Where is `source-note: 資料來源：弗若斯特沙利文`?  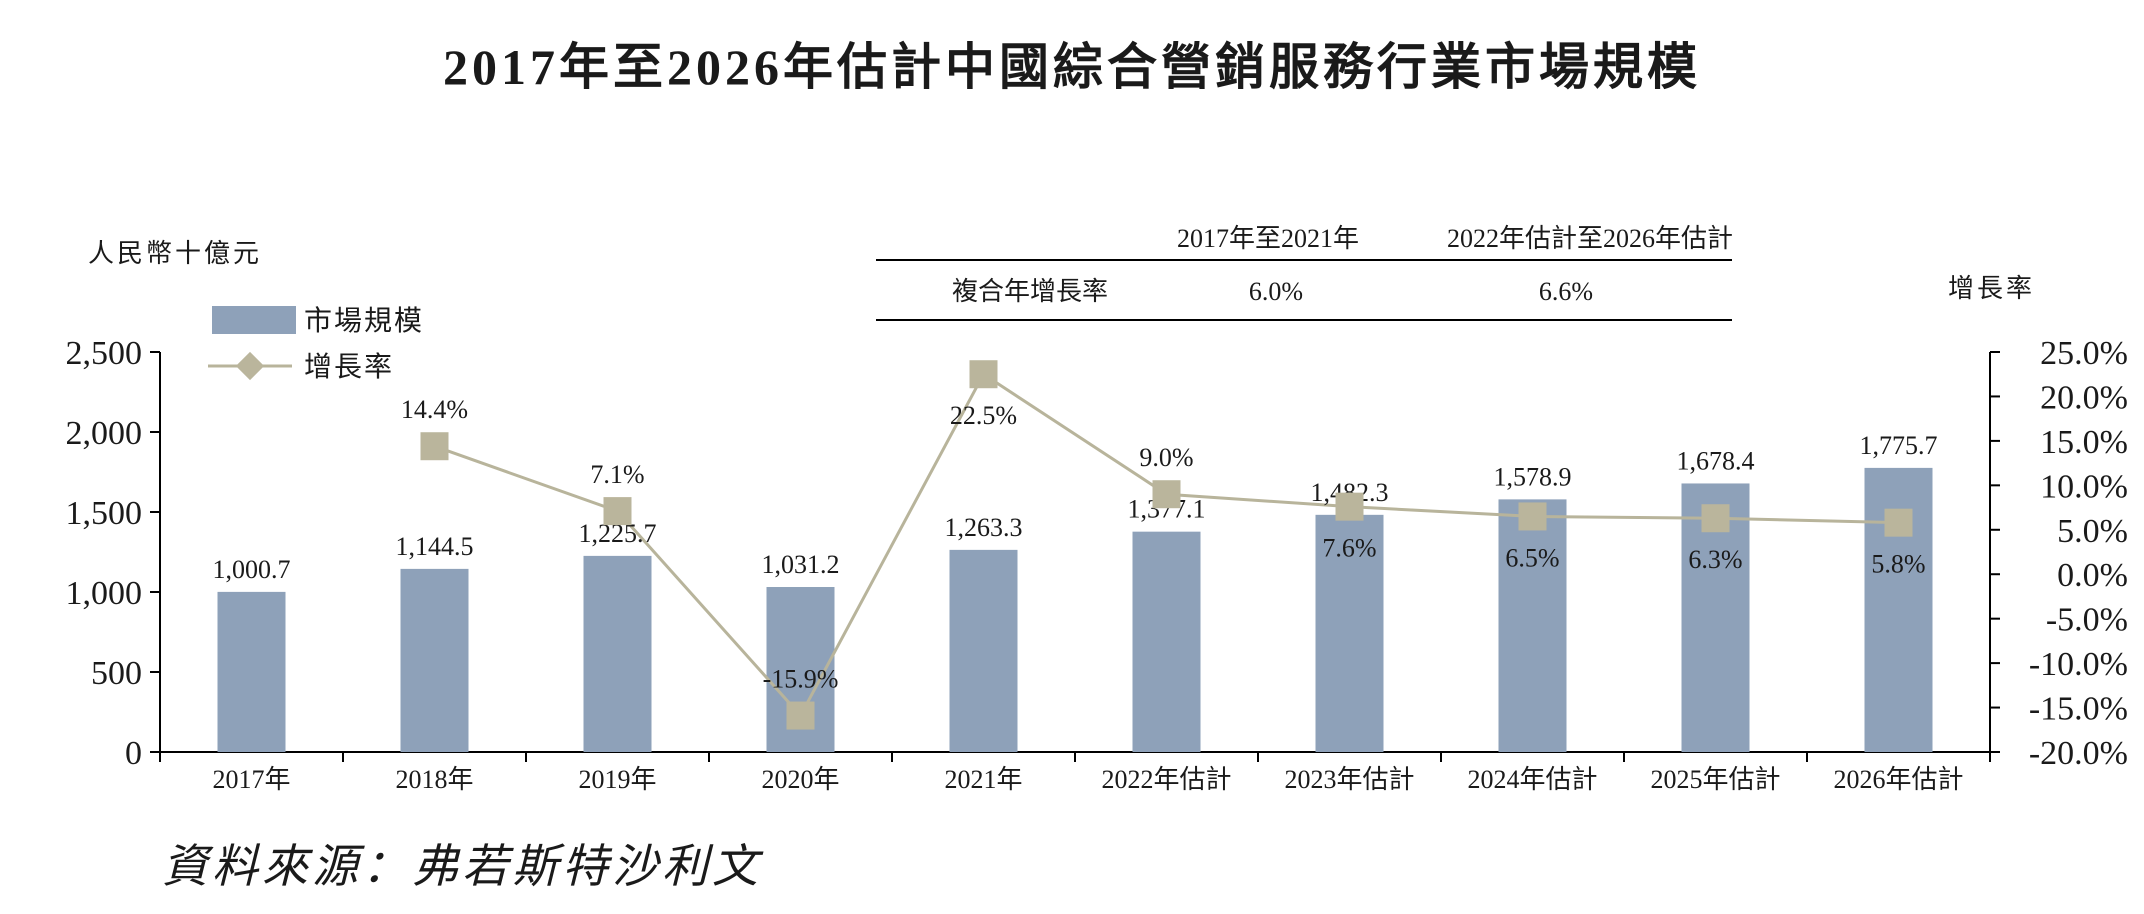
source-note: 資料來源：弗若斯特沙利文 is located at coordinates (463, 866).